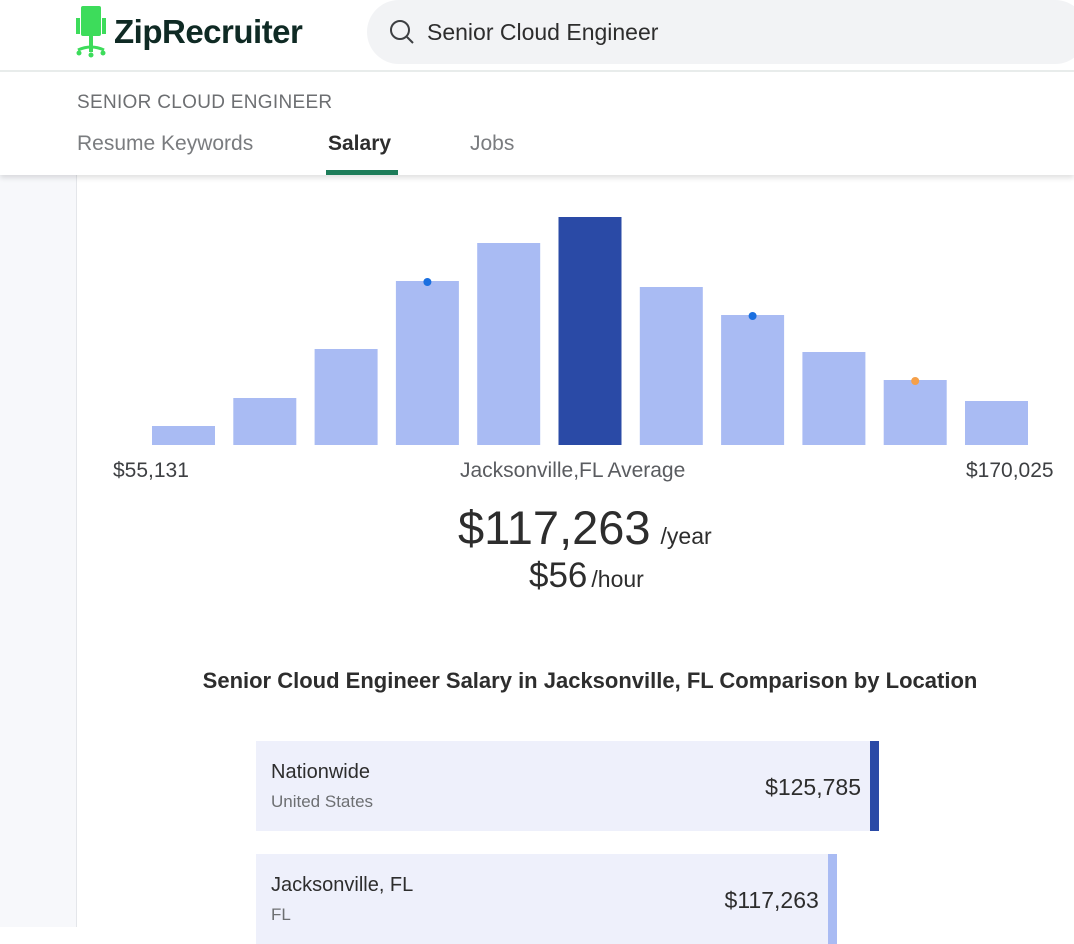 The width and height of the screenshot is (1074, 944). What do you see at coordinates (402, 32) in the screenshot?
I see `search-icon` at bounding box center [402, 32].